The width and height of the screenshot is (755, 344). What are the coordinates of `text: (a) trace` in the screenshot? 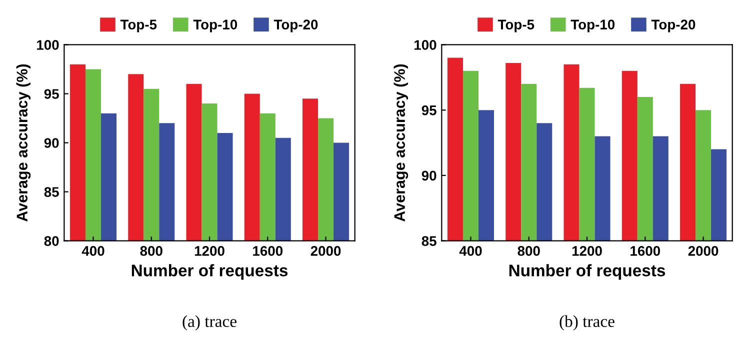 It's located at (209, 322).